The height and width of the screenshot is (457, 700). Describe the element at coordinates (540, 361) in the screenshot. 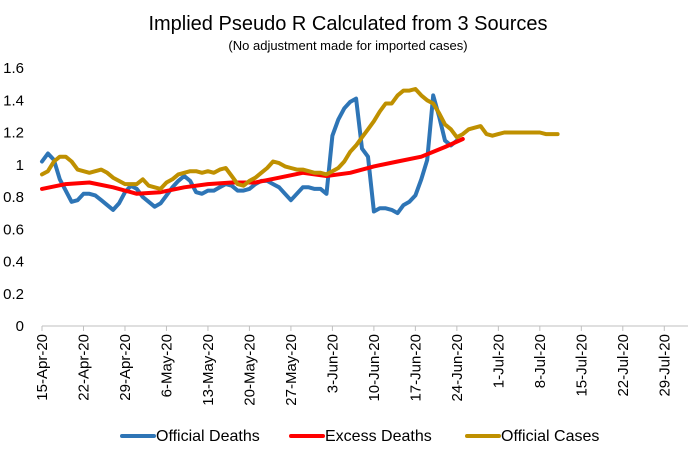

I see `x-tick-label: 8-Jul-20` at that location.